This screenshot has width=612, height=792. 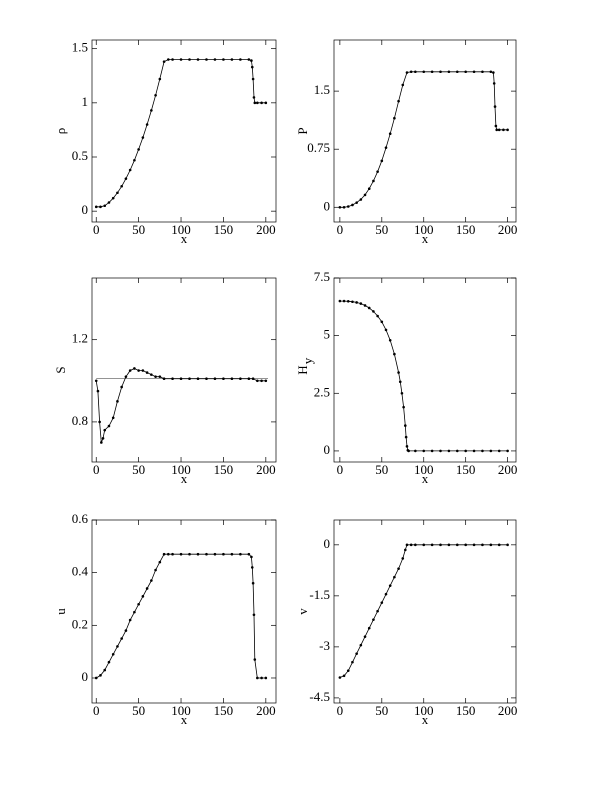 What do you see at coordinates (80, 623) in the screenshot?
I see `y-tick-label: 0.2` at bounding box center [80, 623].